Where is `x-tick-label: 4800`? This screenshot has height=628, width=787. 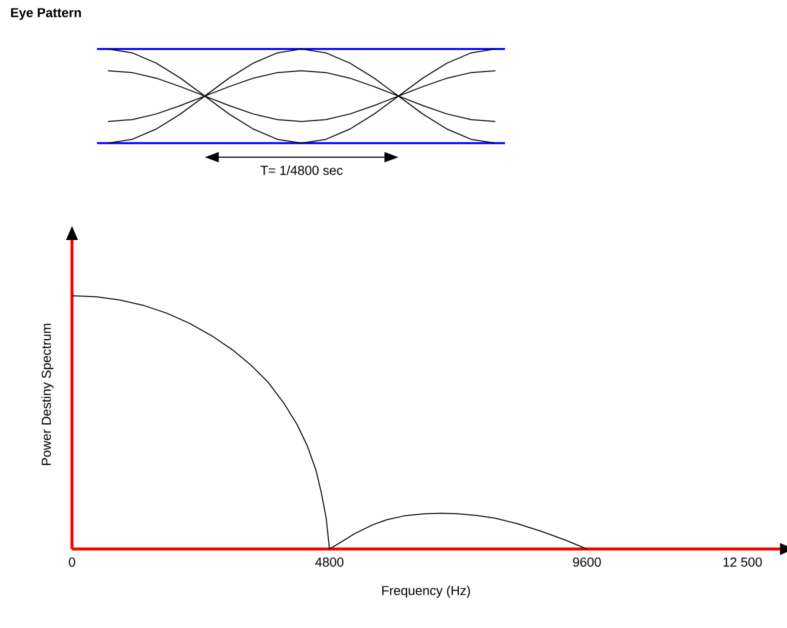
x-tick-label: 4800 is located at coordinates (329, 562).